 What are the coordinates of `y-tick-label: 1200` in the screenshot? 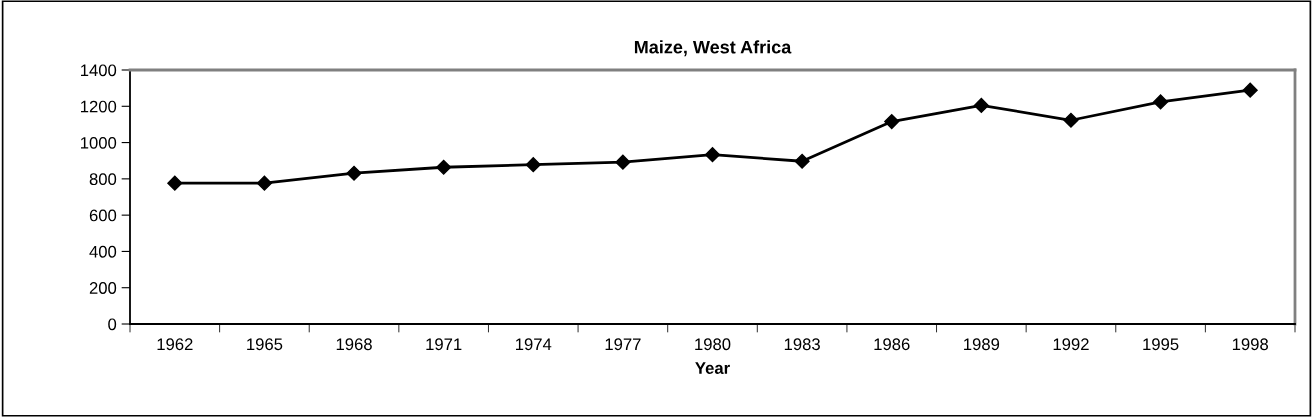 It's located at (99, 106).